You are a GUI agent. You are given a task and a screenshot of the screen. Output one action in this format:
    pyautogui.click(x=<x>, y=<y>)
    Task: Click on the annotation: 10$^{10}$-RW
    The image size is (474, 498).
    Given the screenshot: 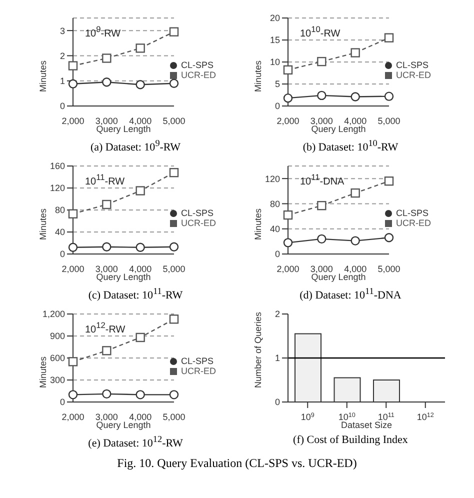 What is the action you would take?
    pyautogui.click(x=320, y=32)
    